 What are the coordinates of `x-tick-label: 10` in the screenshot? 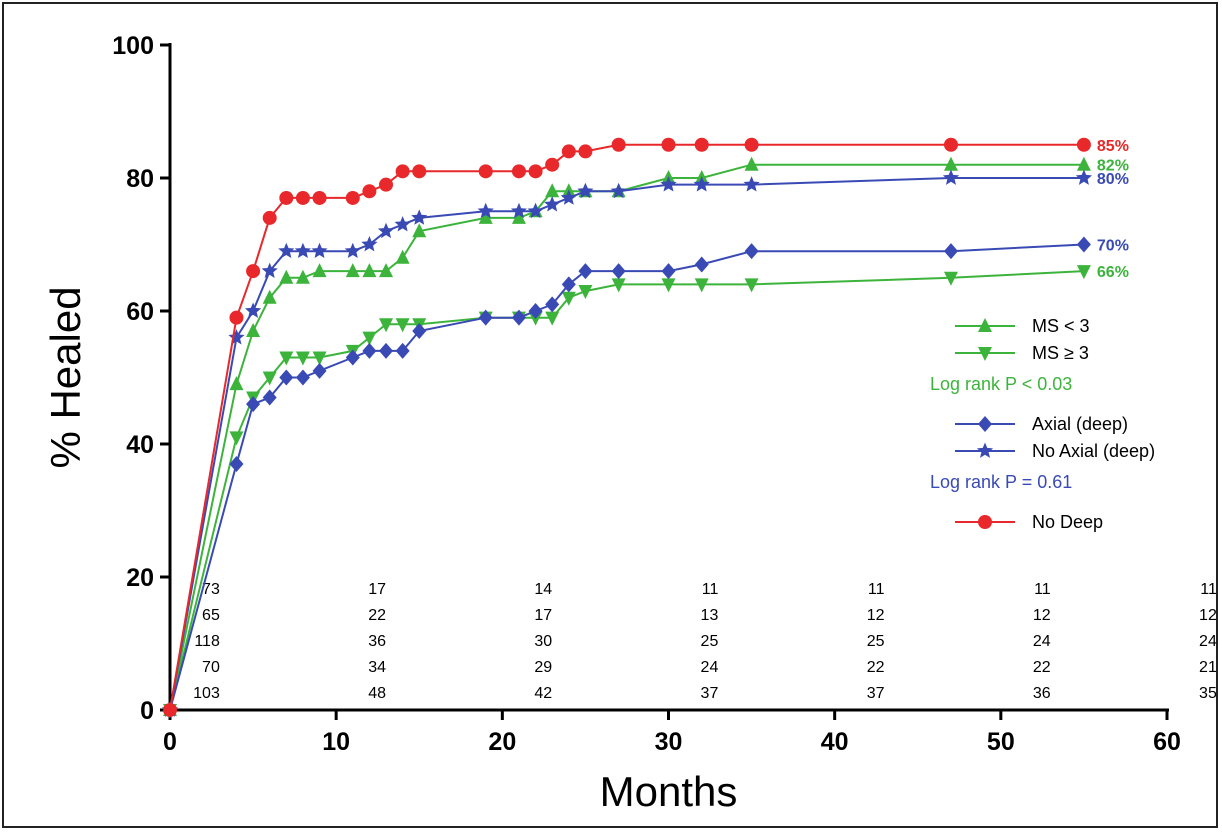 It's located at (336, 742).